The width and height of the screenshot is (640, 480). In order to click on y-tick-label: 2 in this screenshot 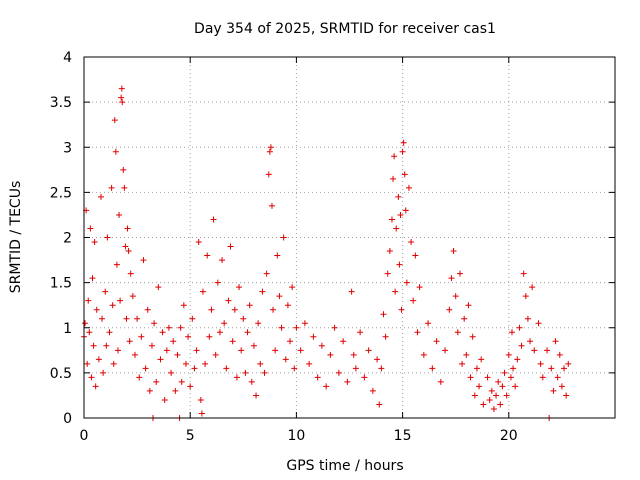, I will do `click(67, 239)`.